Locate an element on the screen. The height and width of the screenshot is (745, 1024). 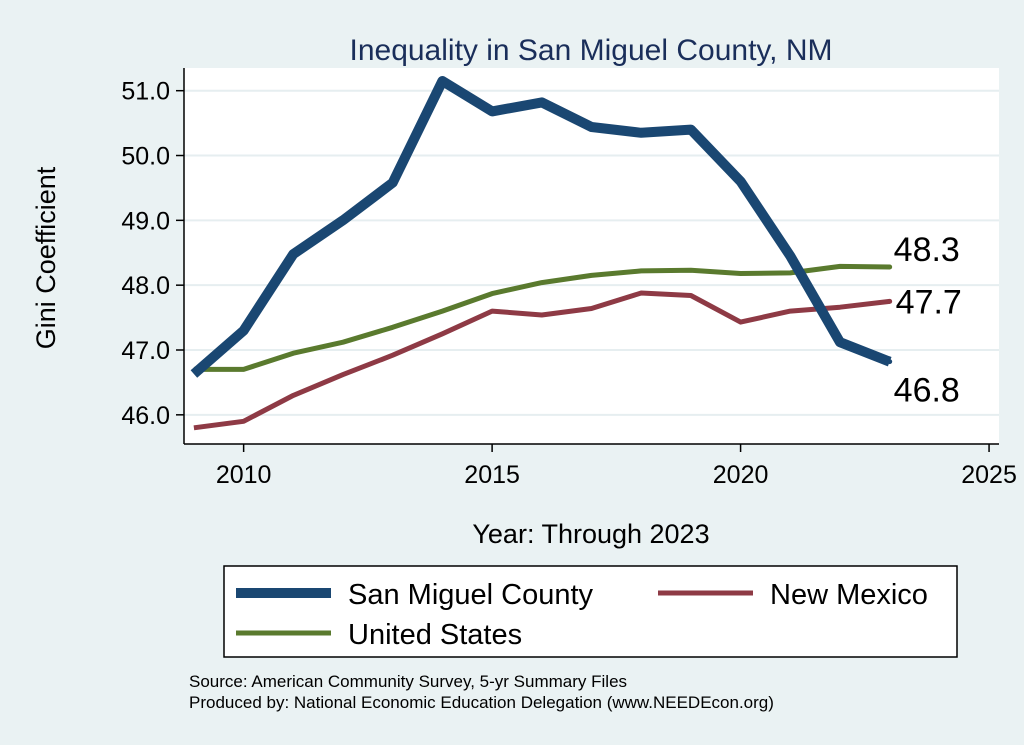
x-axis-ticks: 2010 2015 2020 2025 is located at coordinates (616, 466).